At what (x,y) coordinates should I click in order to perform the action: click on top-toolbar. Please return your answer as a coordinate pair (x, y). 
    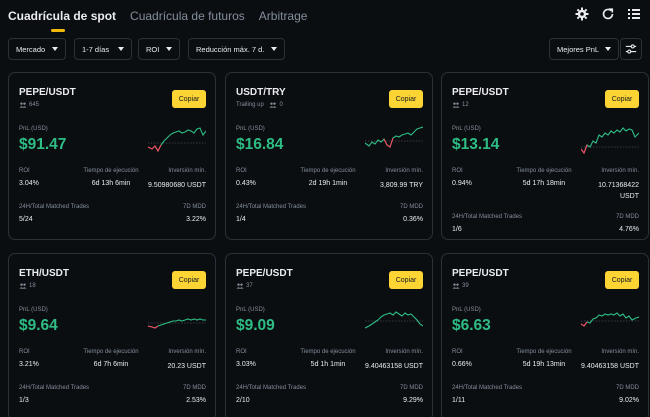
    Looking at the image, I should click on (608, 14).